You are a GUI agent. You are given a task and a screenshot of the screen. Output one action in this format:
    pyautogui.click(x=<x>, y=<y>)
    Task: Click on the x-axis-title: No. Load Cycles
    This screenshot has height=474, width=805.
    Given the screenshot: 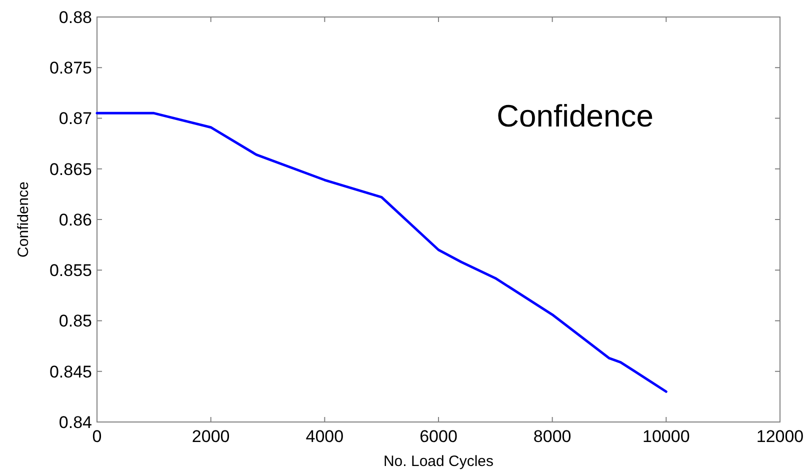 What is the action you would take?
    pyautogui.click(x=438, y=461)
    